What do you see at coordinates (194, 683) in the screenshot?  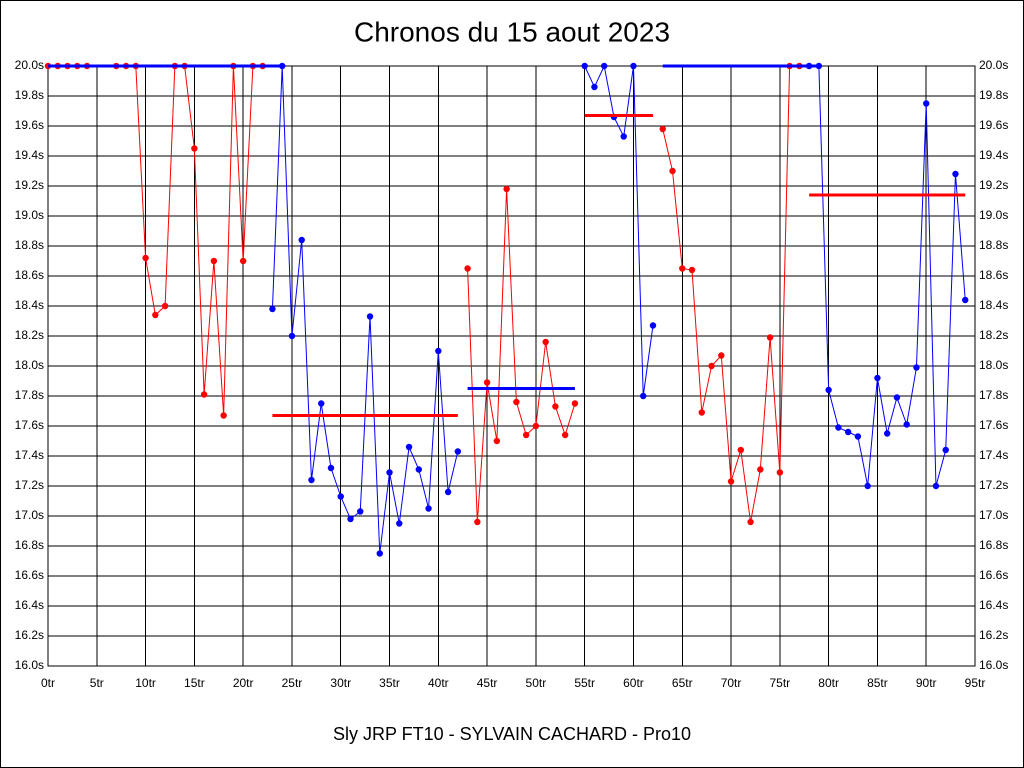 I see `x-tick-label: 15tr` at bounding box center [194, 683].